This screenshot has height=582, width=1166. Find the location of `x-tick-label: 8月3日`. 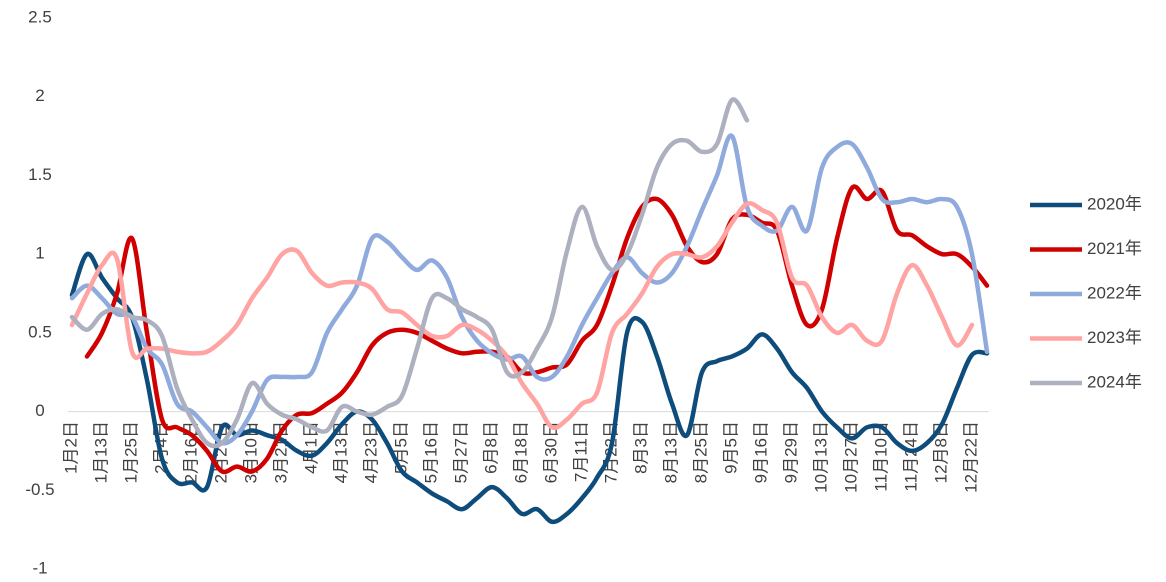

x-tick-label: 8月3日 is located at coordinates (640, 447).